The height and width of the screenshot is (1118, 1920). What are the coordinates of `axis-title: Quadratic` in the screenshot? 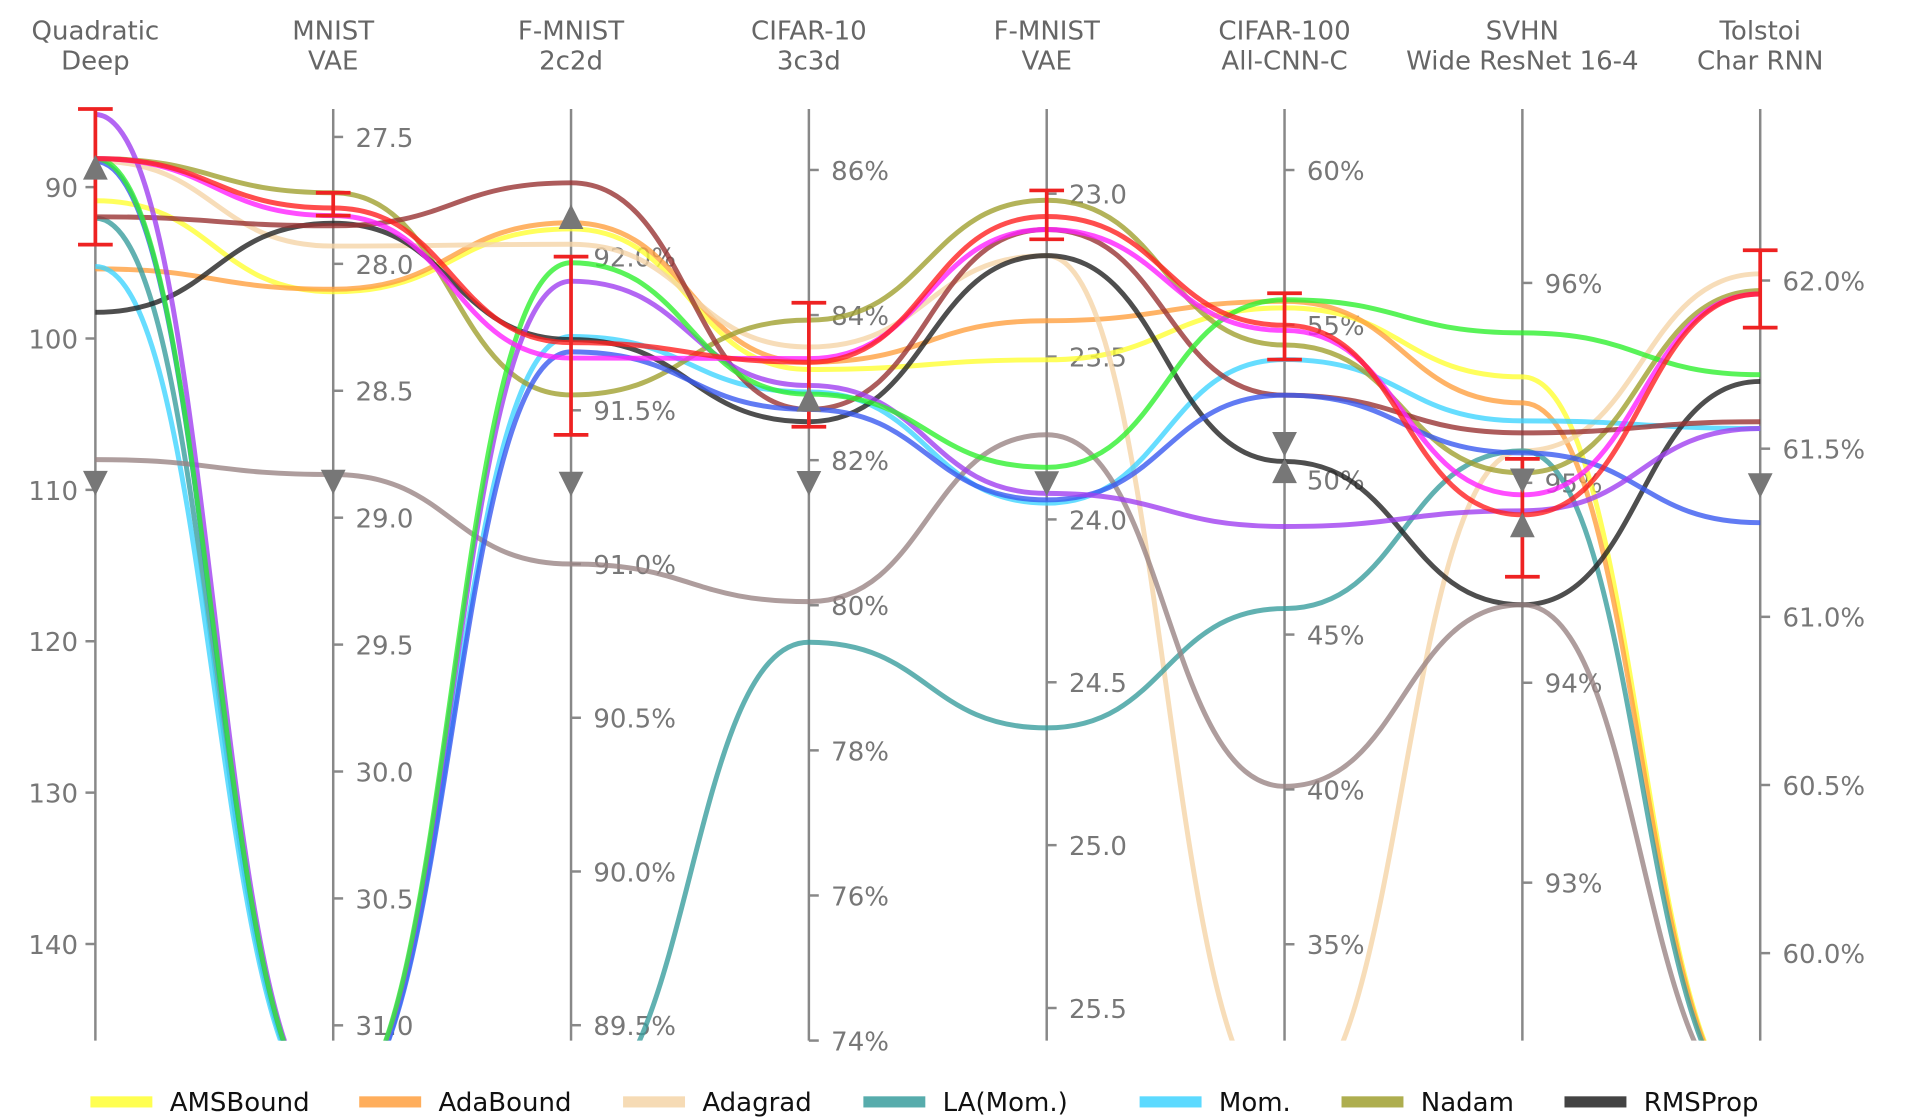 It's located at (96, 32).